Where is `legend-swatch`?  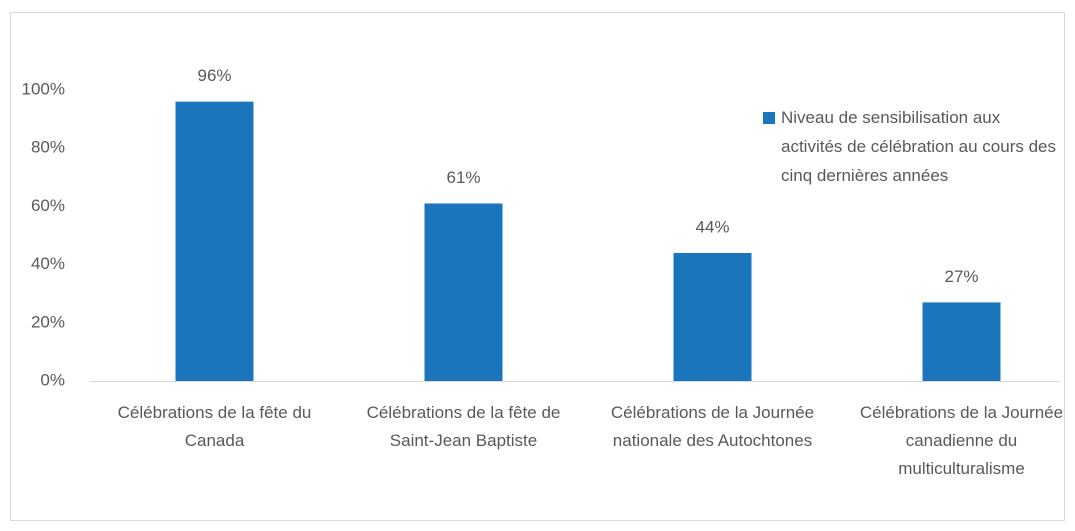
legend-swatch is located at coordinates (769, 118).